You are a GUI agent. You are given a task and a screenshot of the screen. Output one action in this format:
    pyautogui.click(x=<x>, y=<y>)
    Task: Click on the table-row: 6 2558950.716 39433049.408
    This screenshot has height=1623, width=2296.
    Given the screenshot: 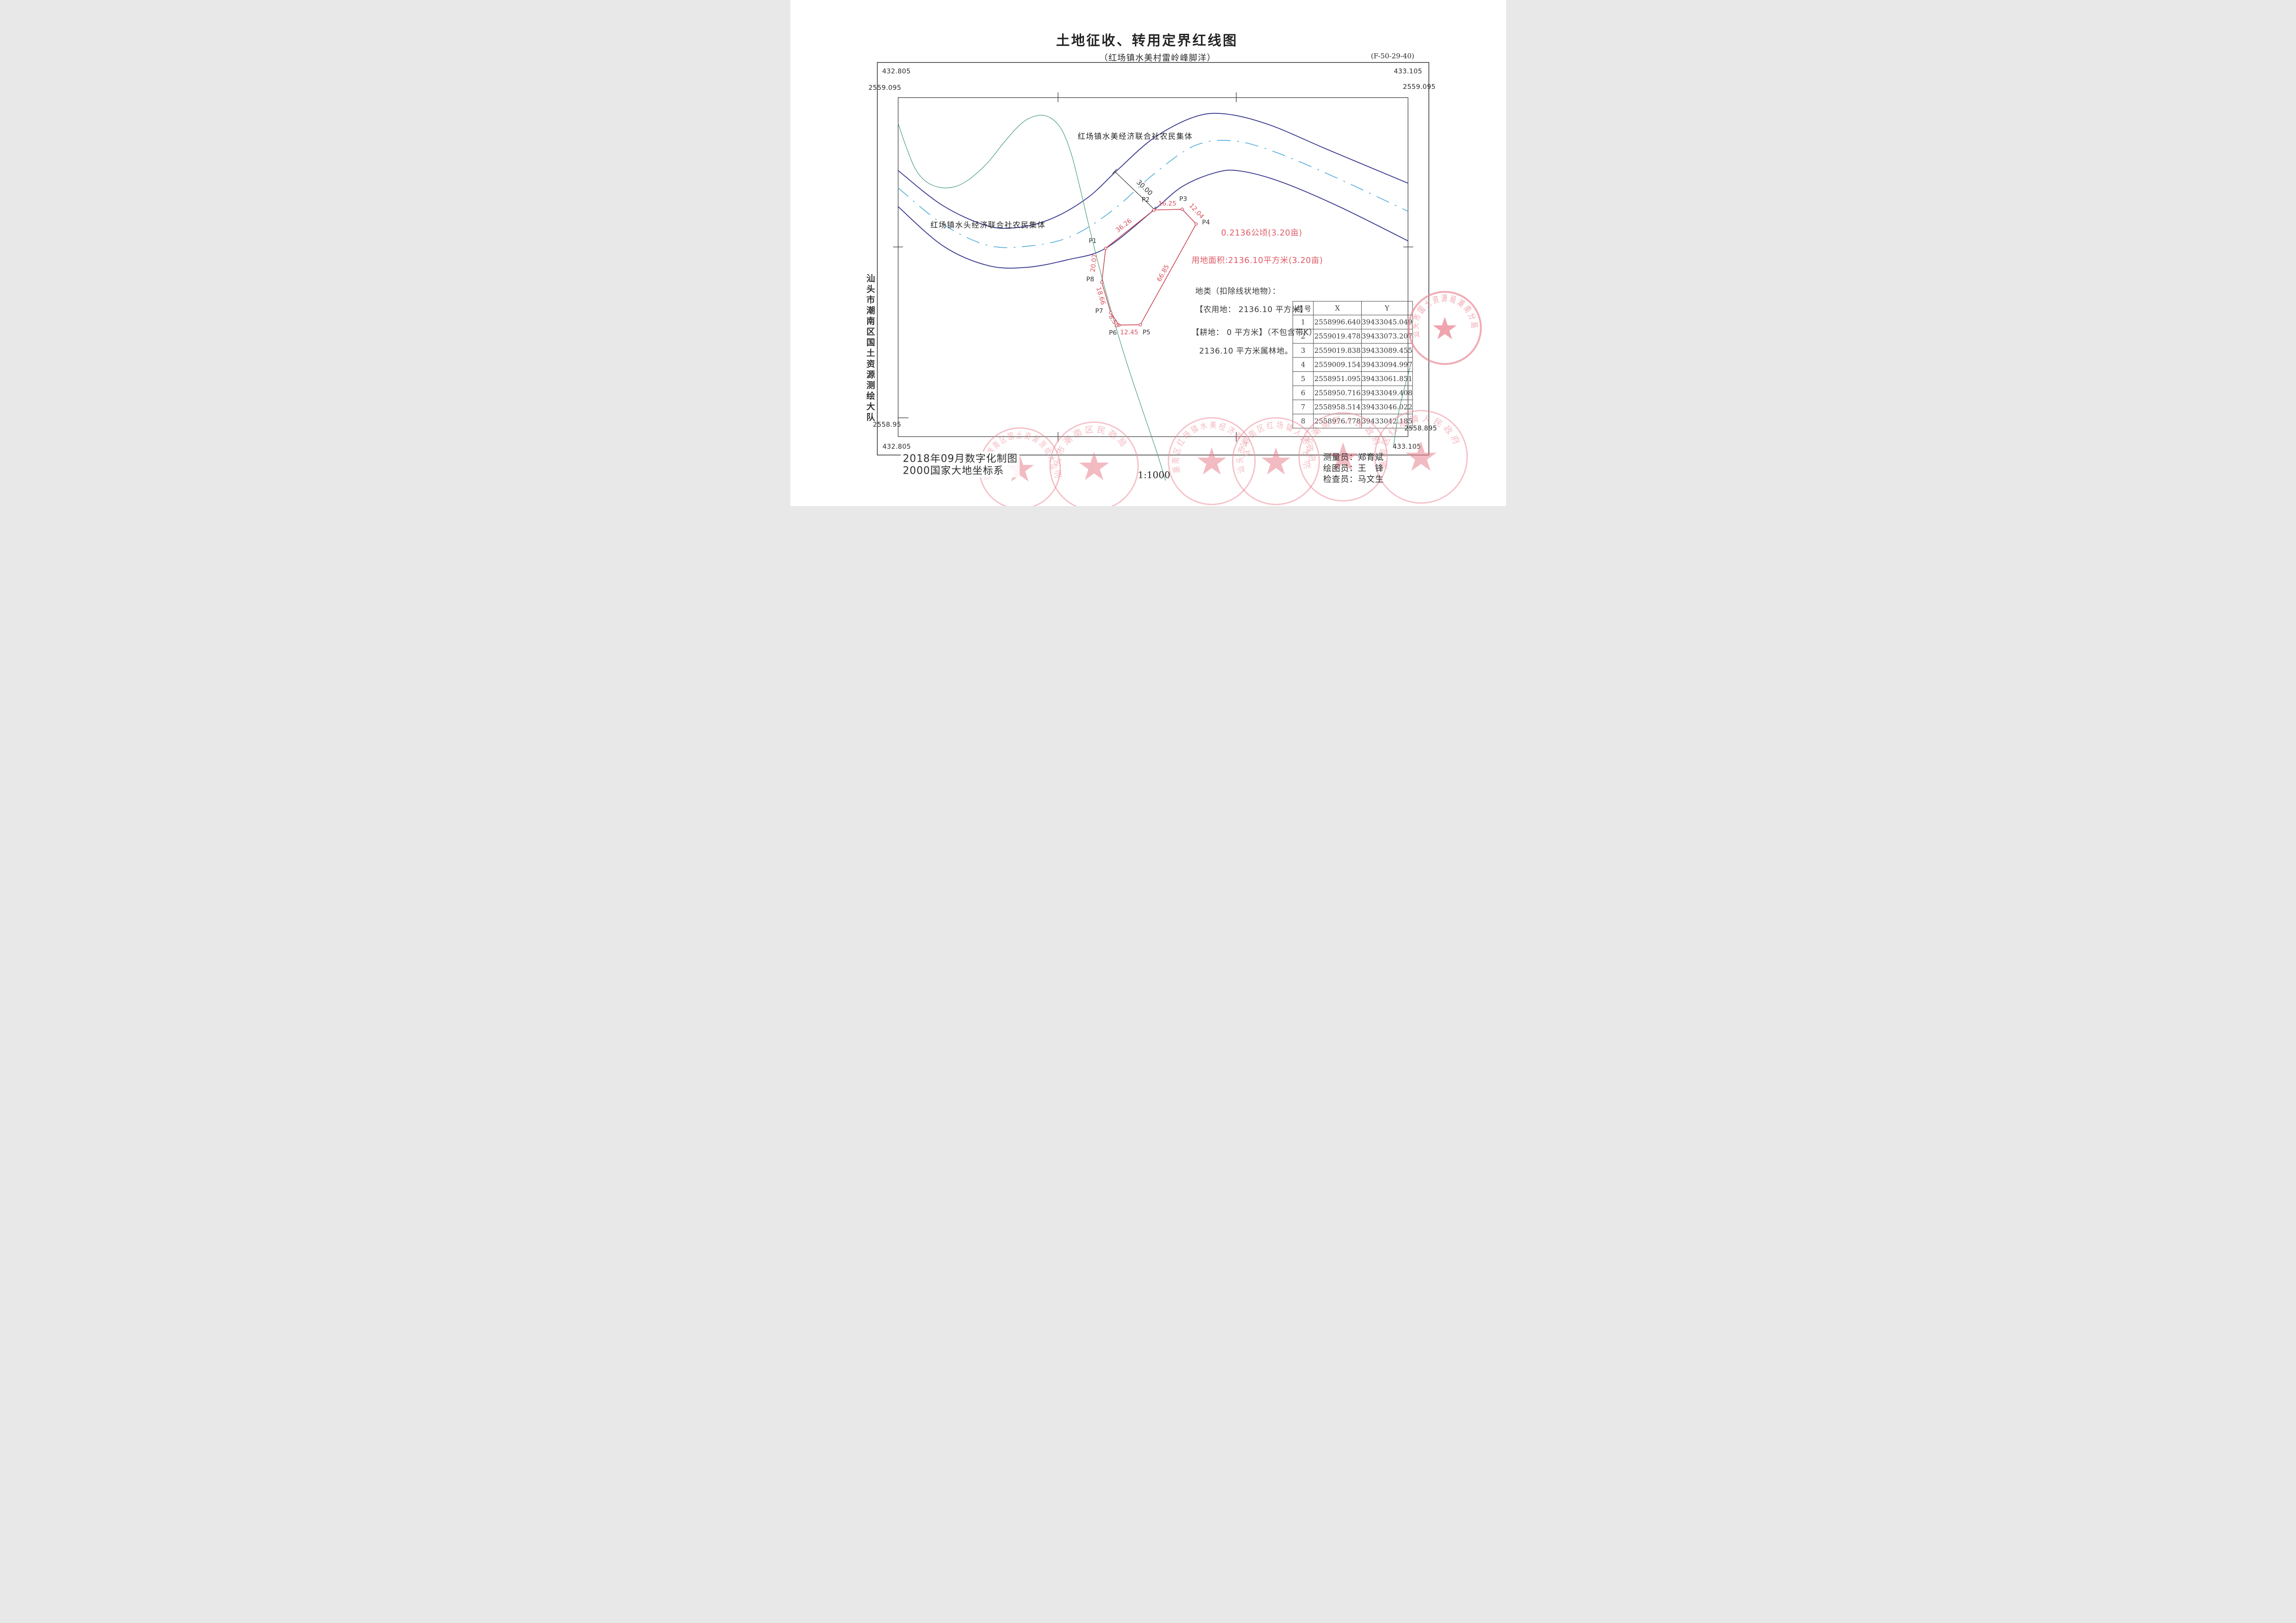 What is the action you would take?
    pyautogui.click(x=1352, y=393)
    